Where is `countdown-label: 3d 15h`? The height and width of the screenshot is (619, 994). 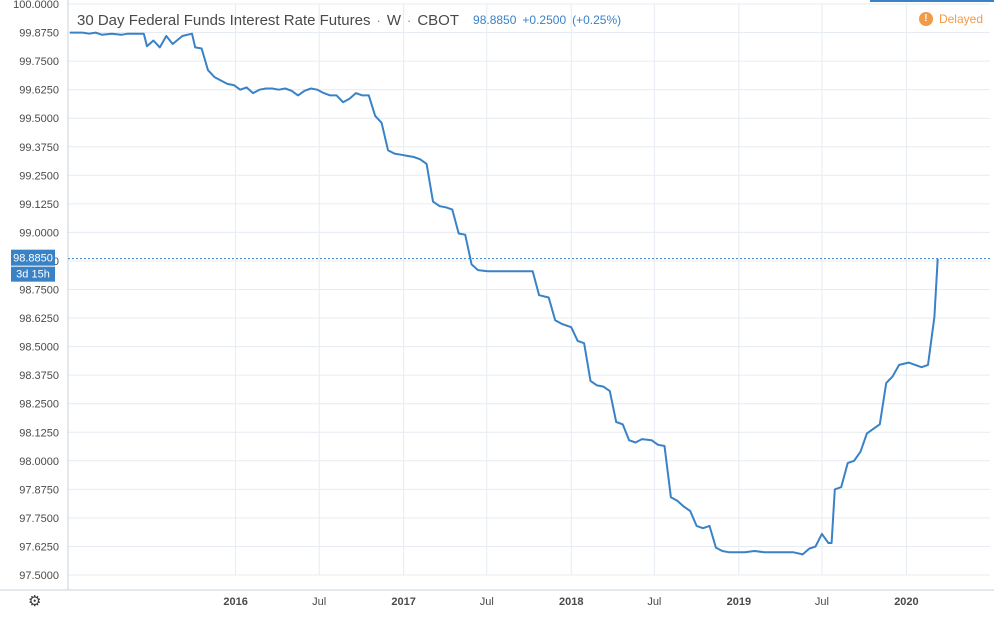 countdown-label: 3d 15h is located at coordinates (33, 275).